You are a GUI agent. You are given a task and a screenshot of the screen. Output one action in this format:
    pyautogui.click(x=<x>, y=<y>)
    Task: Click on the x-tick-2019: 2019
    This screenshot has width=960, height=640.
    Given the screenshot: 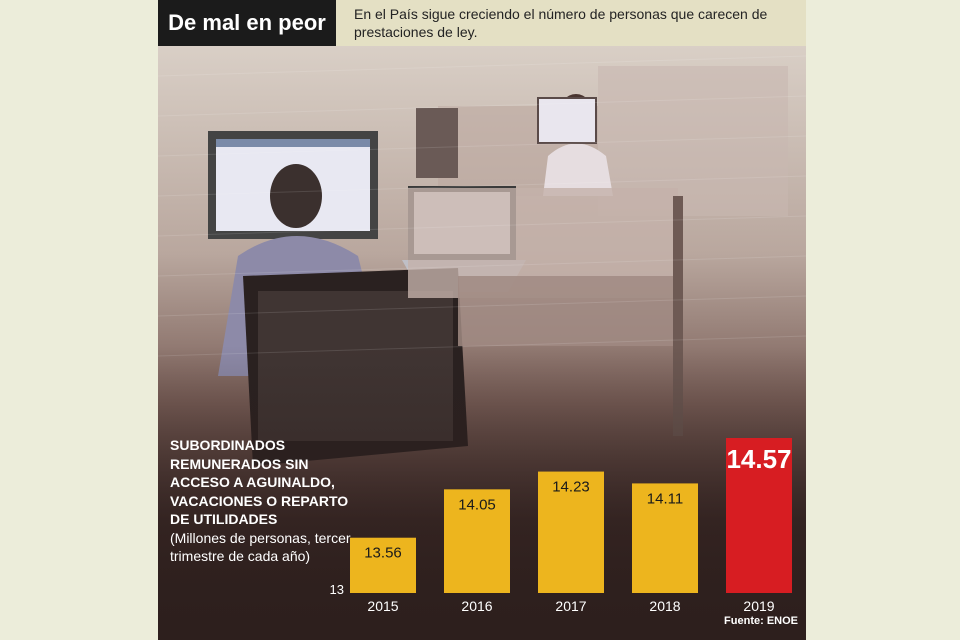 What is the action you would take?
    pyautogui.click(x=758, y=606)
    